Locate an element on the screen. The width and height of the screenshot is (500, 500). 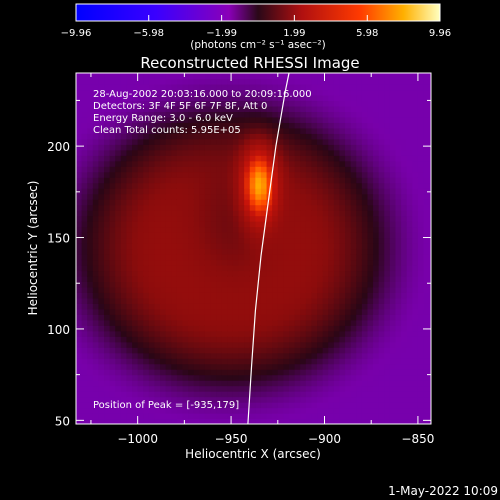
annotation-detectors: Detectors: 3F 4F 5F 6F 7F 8F, Att 0 is located at coordinates (180, 106).